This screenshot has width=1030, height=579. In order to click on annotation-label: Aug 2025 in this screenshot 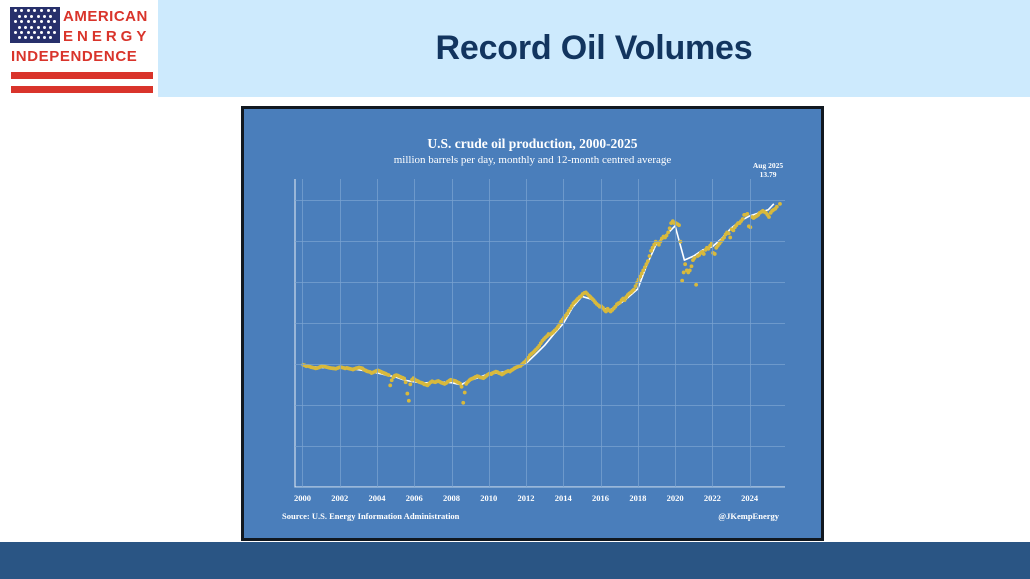, I will do `click(768, 165)`.